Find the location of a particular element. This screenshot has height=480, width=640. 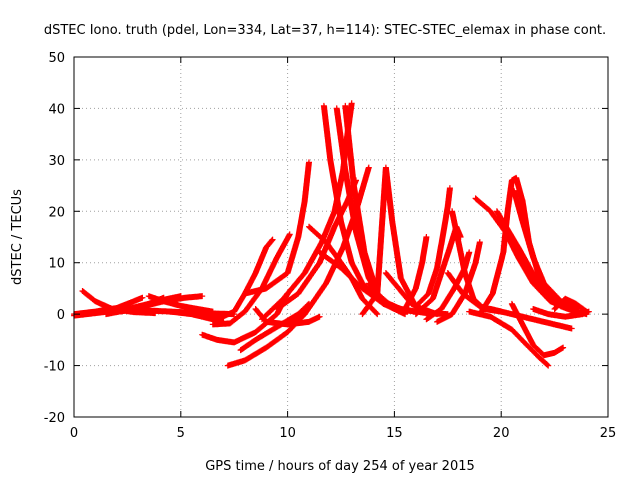

x-tick-label: 20 is located at coordinates (501, 433).